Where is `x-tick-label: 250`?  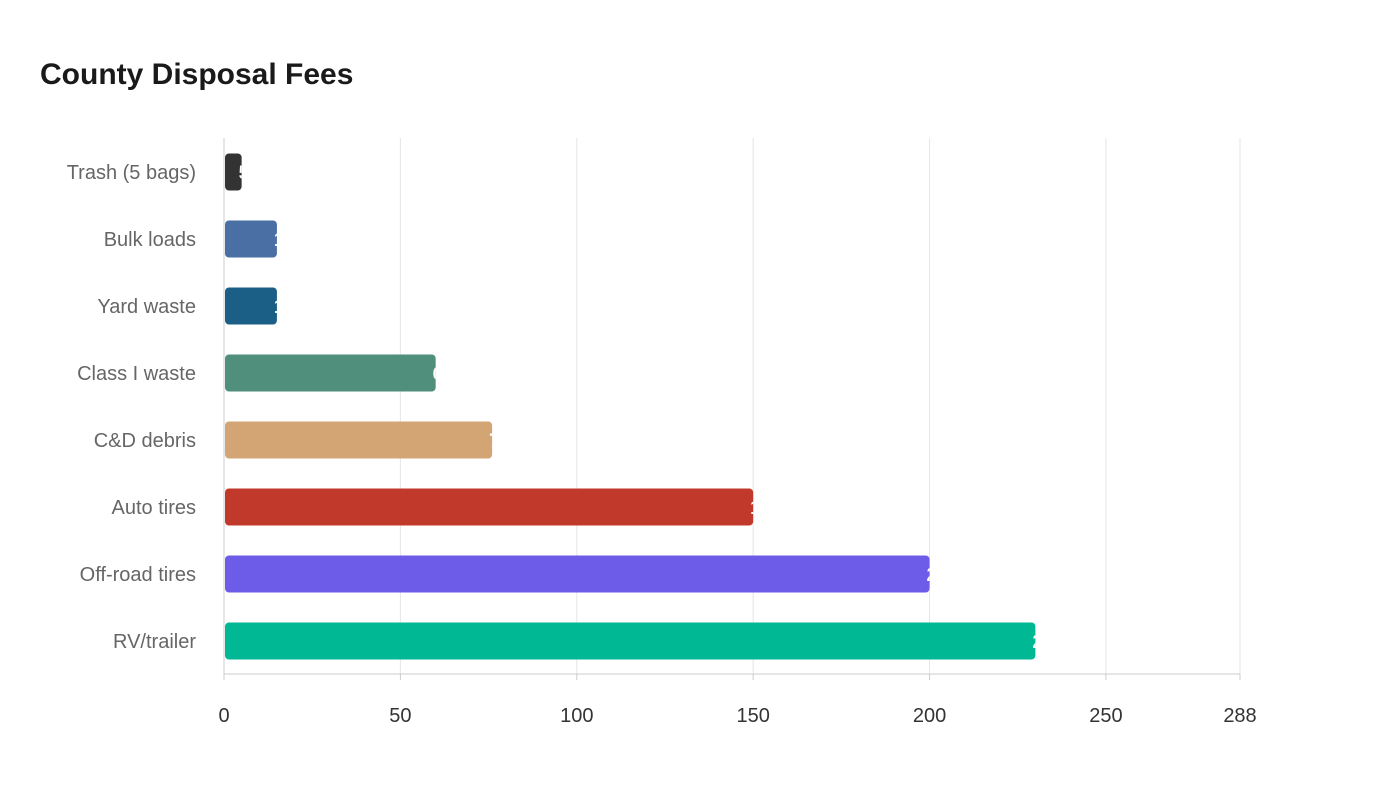 x-tick-label: 250 is located at coordinates (1105, 716).